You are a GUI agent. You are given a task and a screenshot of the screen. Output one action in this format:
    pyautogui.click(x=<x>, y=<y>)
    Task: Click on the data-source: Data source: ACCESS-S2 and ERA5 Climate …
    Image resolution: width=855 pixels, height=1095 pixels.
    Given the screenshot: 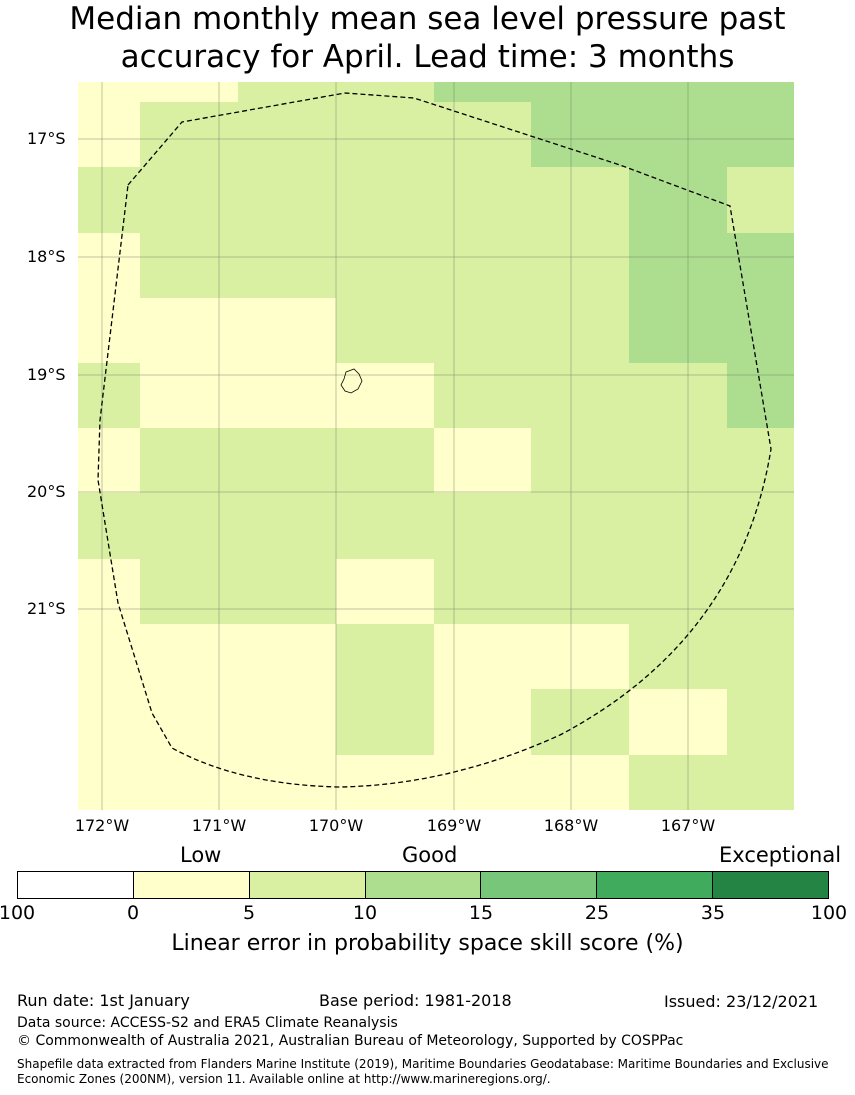 What is the action you would take?
    pyautogui.click(x=207, y=1023)
    